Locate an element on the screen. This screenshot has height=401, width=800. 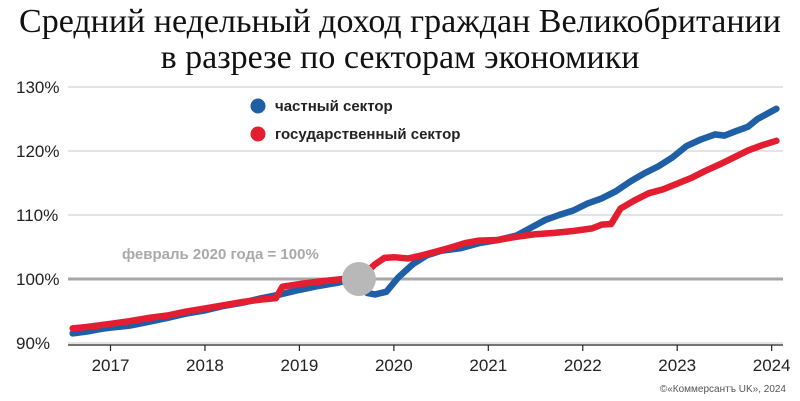
legend-label-public: государственный сектор is located at coordinates (367, 134).